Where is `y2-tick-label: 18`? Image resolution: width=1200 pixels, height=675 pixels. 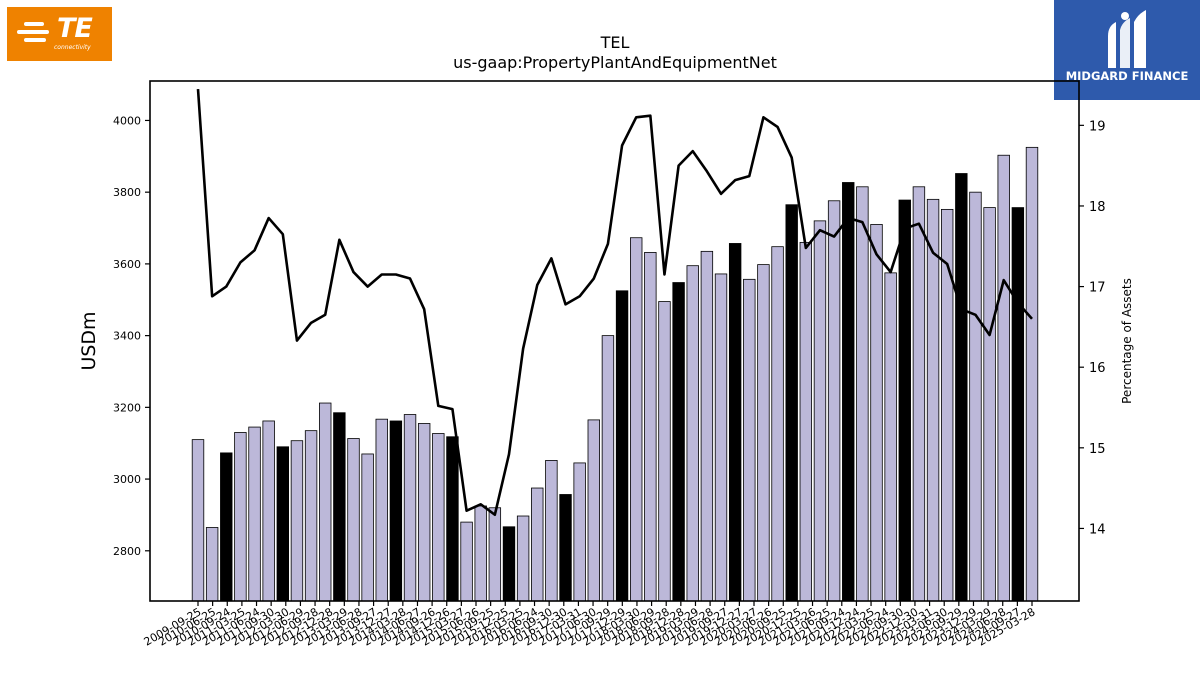 y2-tick-label: 18 is located at coordinates (1097, 207).